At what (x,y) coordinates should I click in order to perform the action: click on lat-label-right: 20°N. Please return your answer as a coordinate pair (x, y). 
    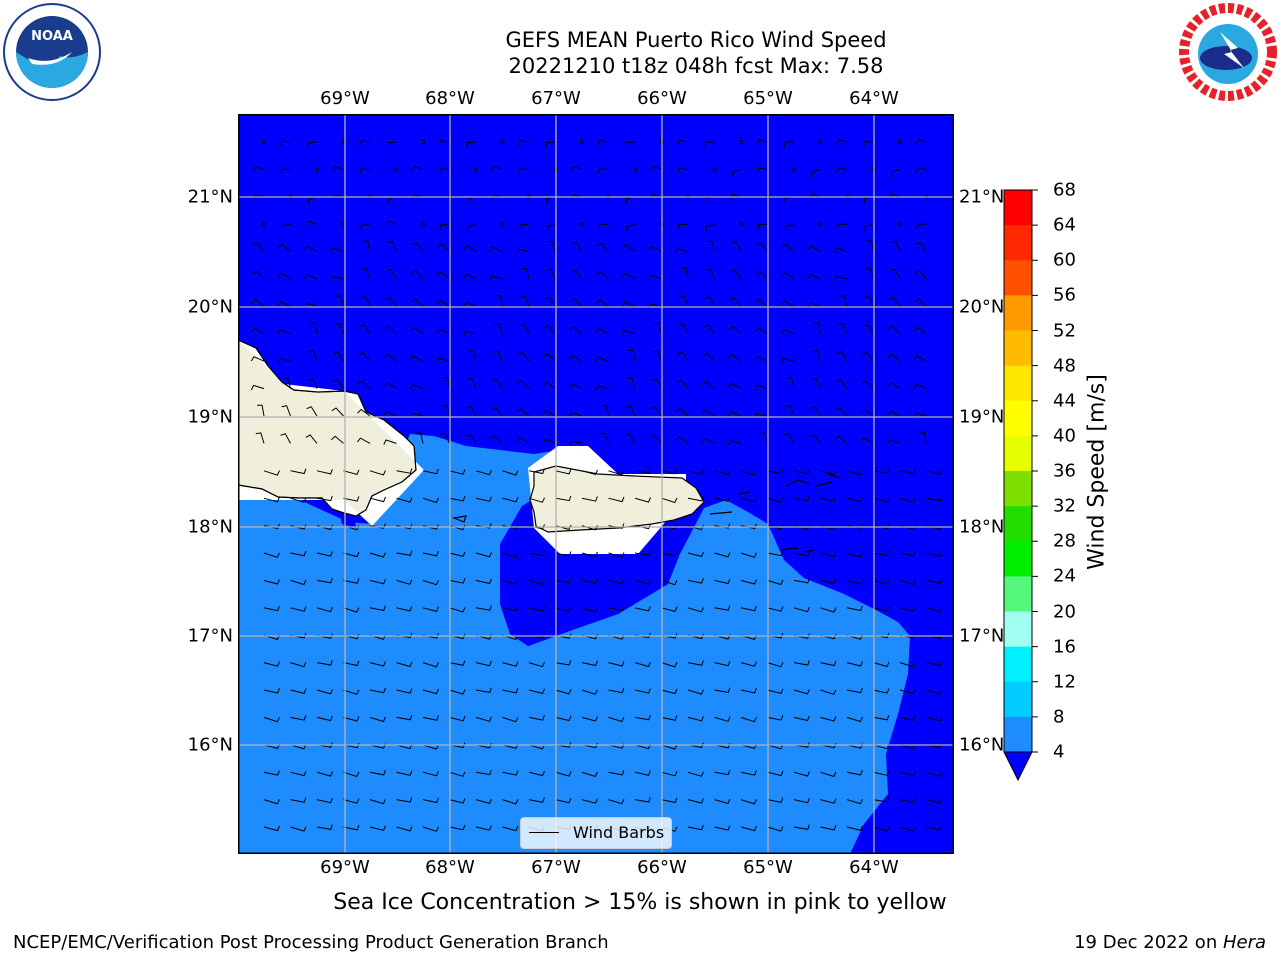
    Looking at the image, I should click on (982, 307).